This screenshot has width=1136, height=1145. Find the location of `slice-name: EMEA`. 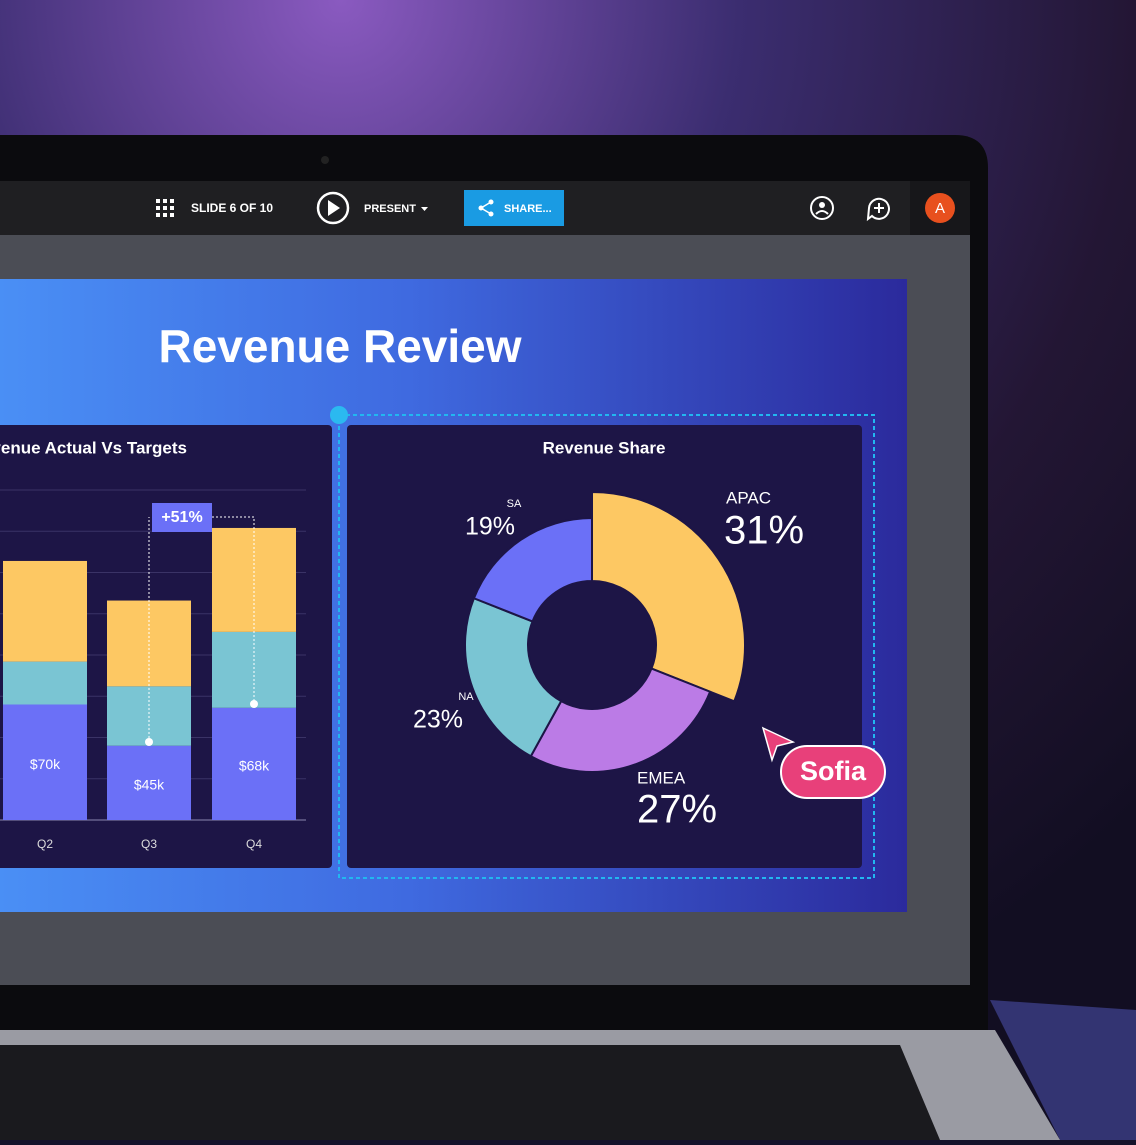

slice-name: EMEA is located at coordinates (661, 777).